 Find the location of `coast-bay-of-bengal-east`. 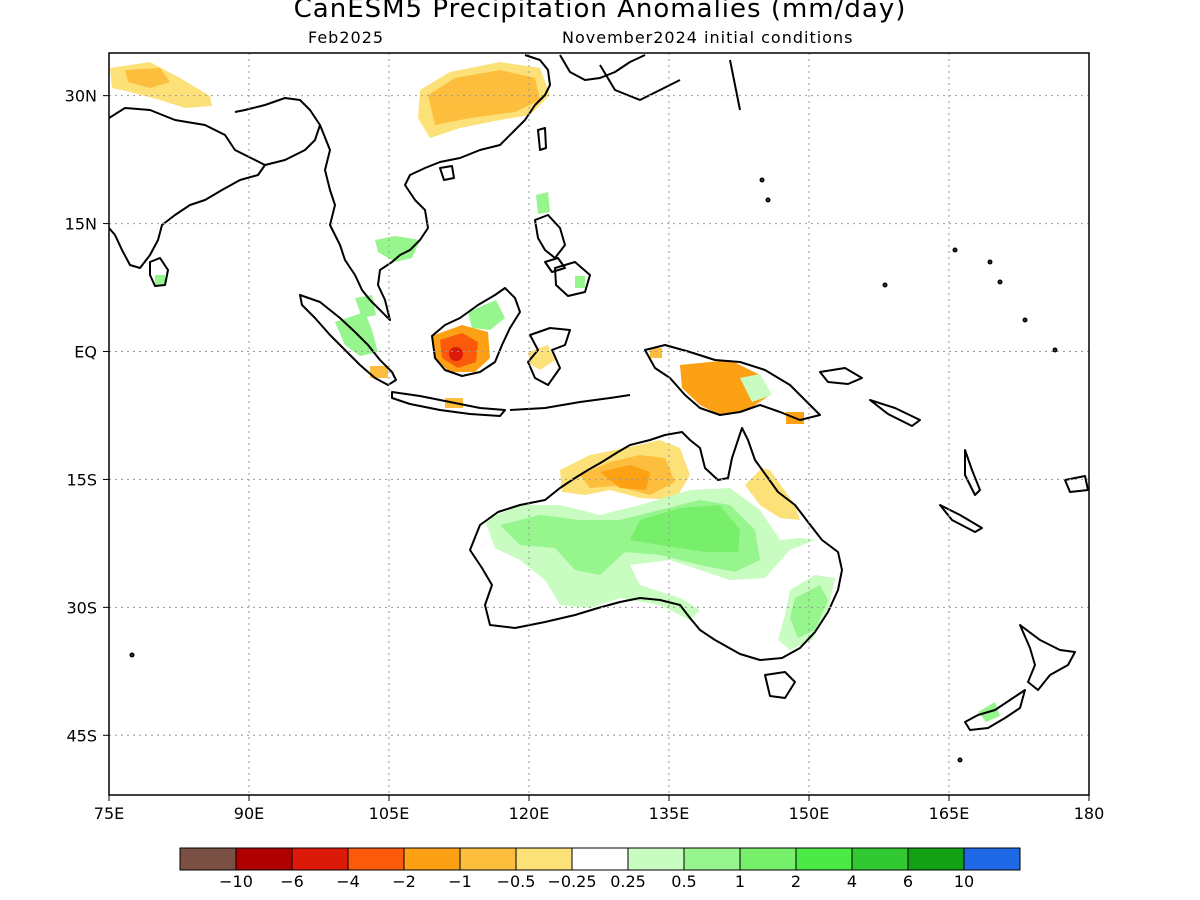

coast-bay-of-bengal-east is located at coordinates (277, 131).